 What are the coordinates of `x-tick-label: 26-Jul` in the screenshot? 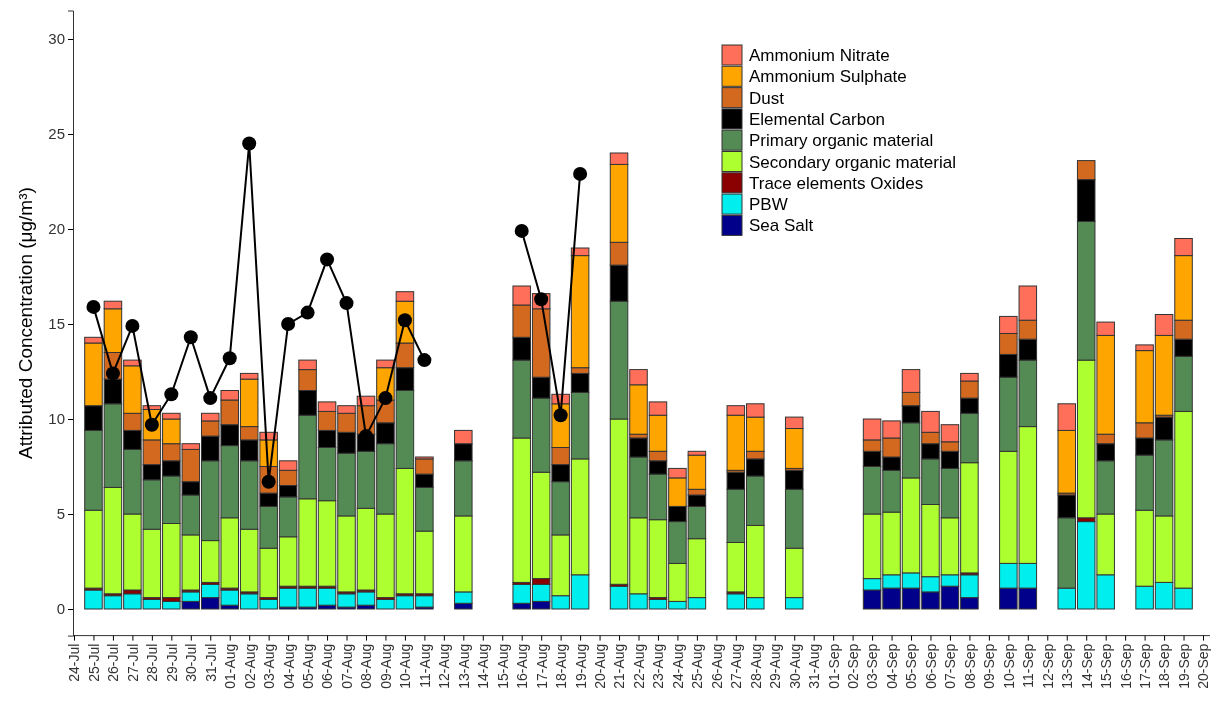 It's located at (113, 662).